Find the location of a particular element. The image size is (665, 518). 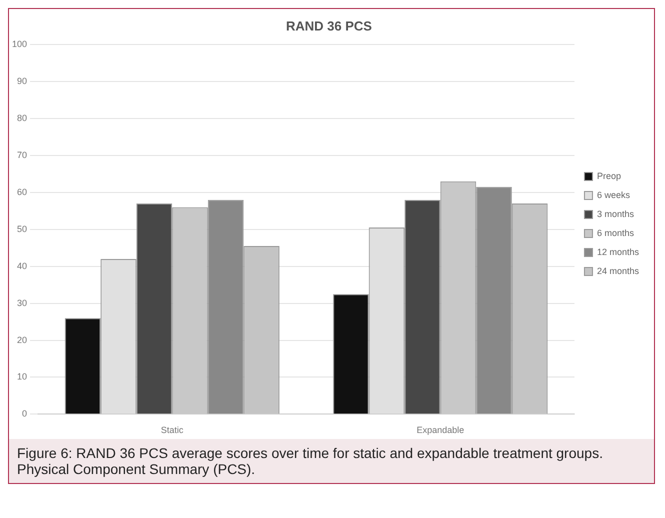

chart-title: RAND 36 PCS is located at coordinates (329, 26).